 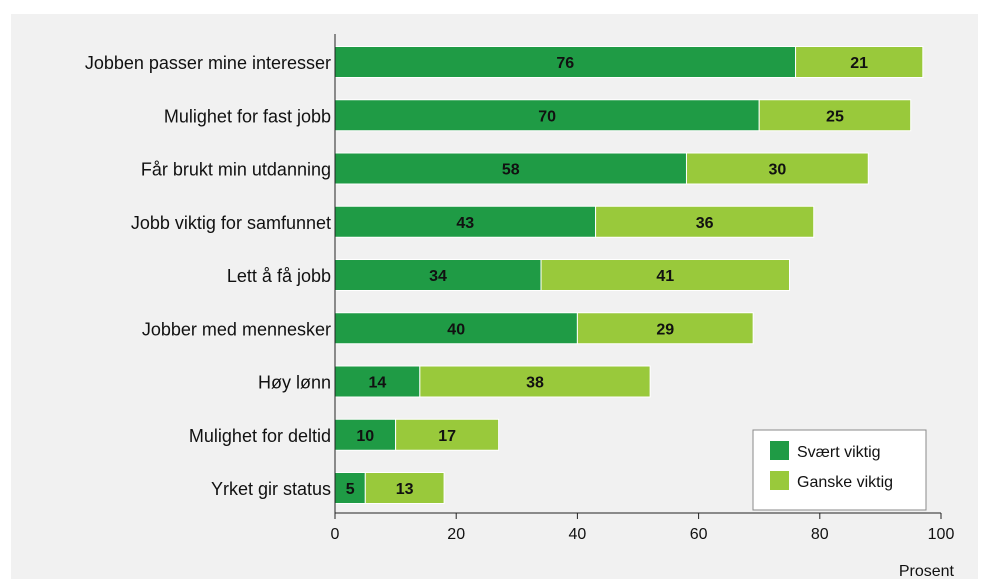 I want to click on category-label-jobb-viktig-for-samfunnet: Jobb viktig for samfunnet, so click(x=231, y=223).